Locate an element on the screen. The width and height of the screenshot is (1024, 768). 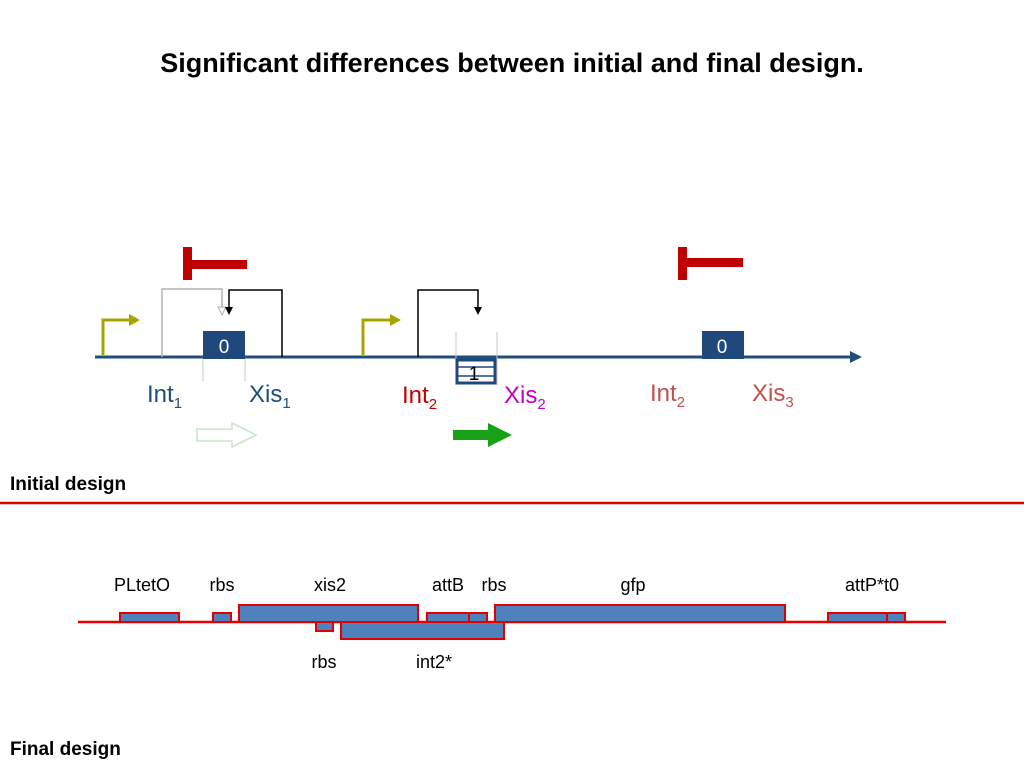
site-1-bracket is located at coordinates (255, 323).